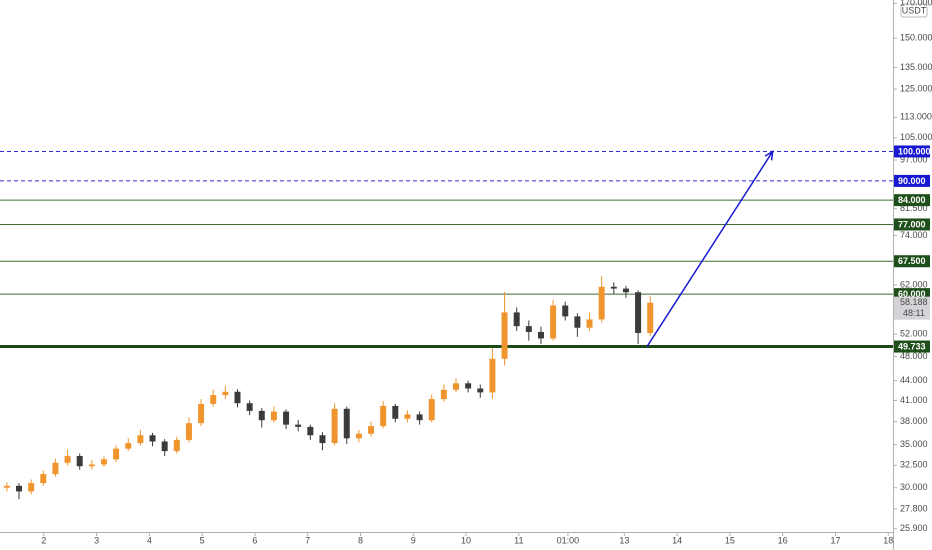 Image resolution: width=932 pixels, height=550 pixels. Describe the element at coordinates (783, 540) in the screenshot. I see `x-tick-label: 16` at that location.